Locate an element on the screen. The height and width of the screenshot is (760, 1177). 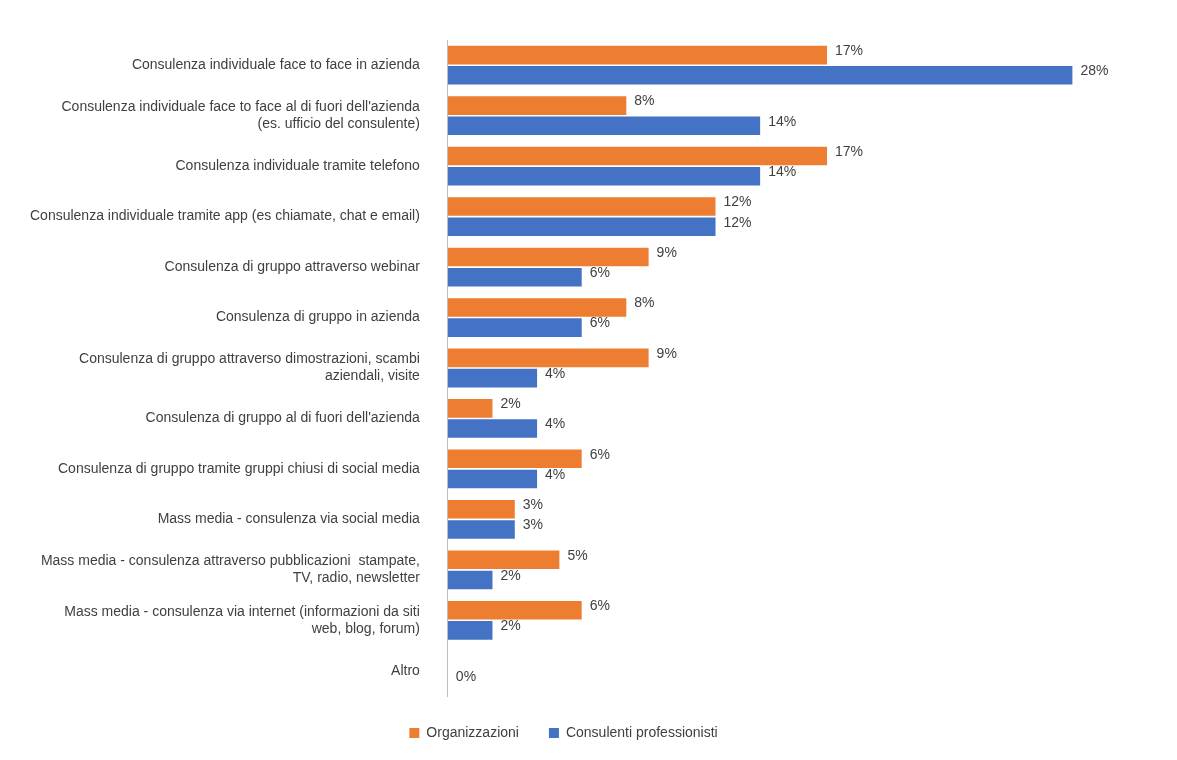
y-tick-label: Mass media - consulenza attraverso pubblicazioni stampate, TV, radio, newsletter is located at coordinates (230, 569).